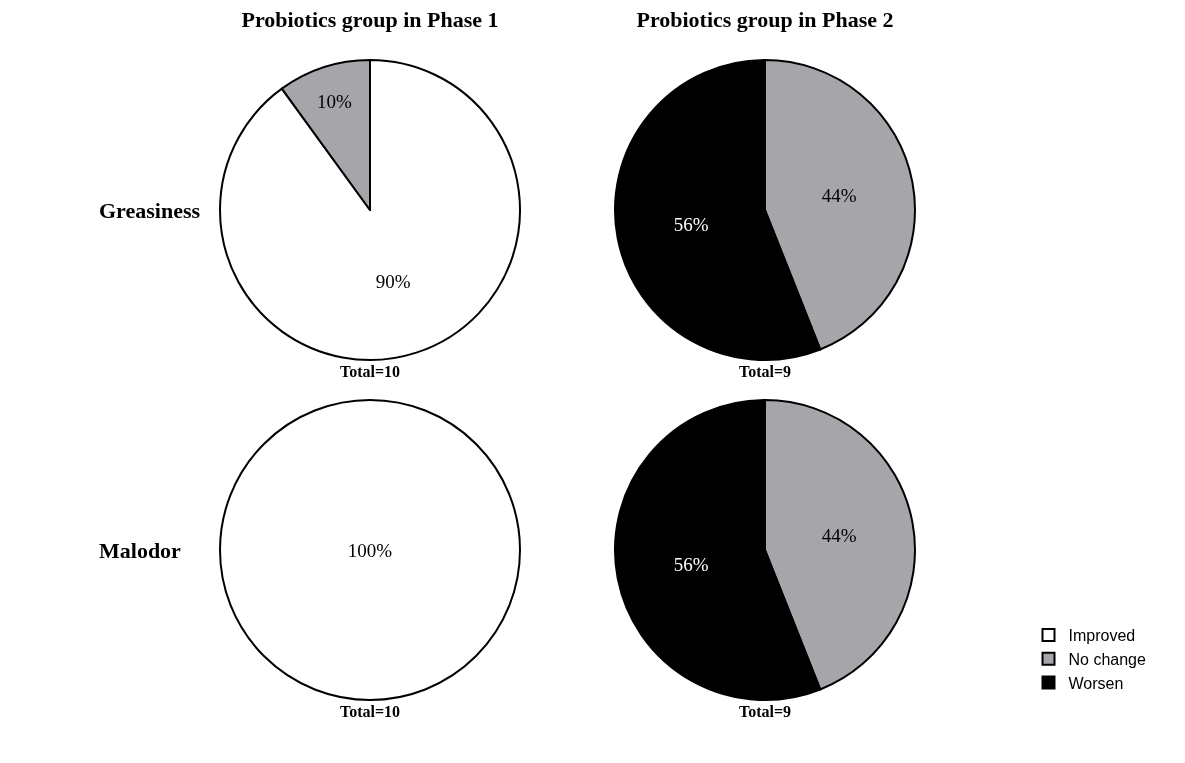 The image size is (1185, 763). Describe the element at coordinates (370, 20) in the screenshot. I see `chart-title: Probiotics group in Phase 1` at that location.